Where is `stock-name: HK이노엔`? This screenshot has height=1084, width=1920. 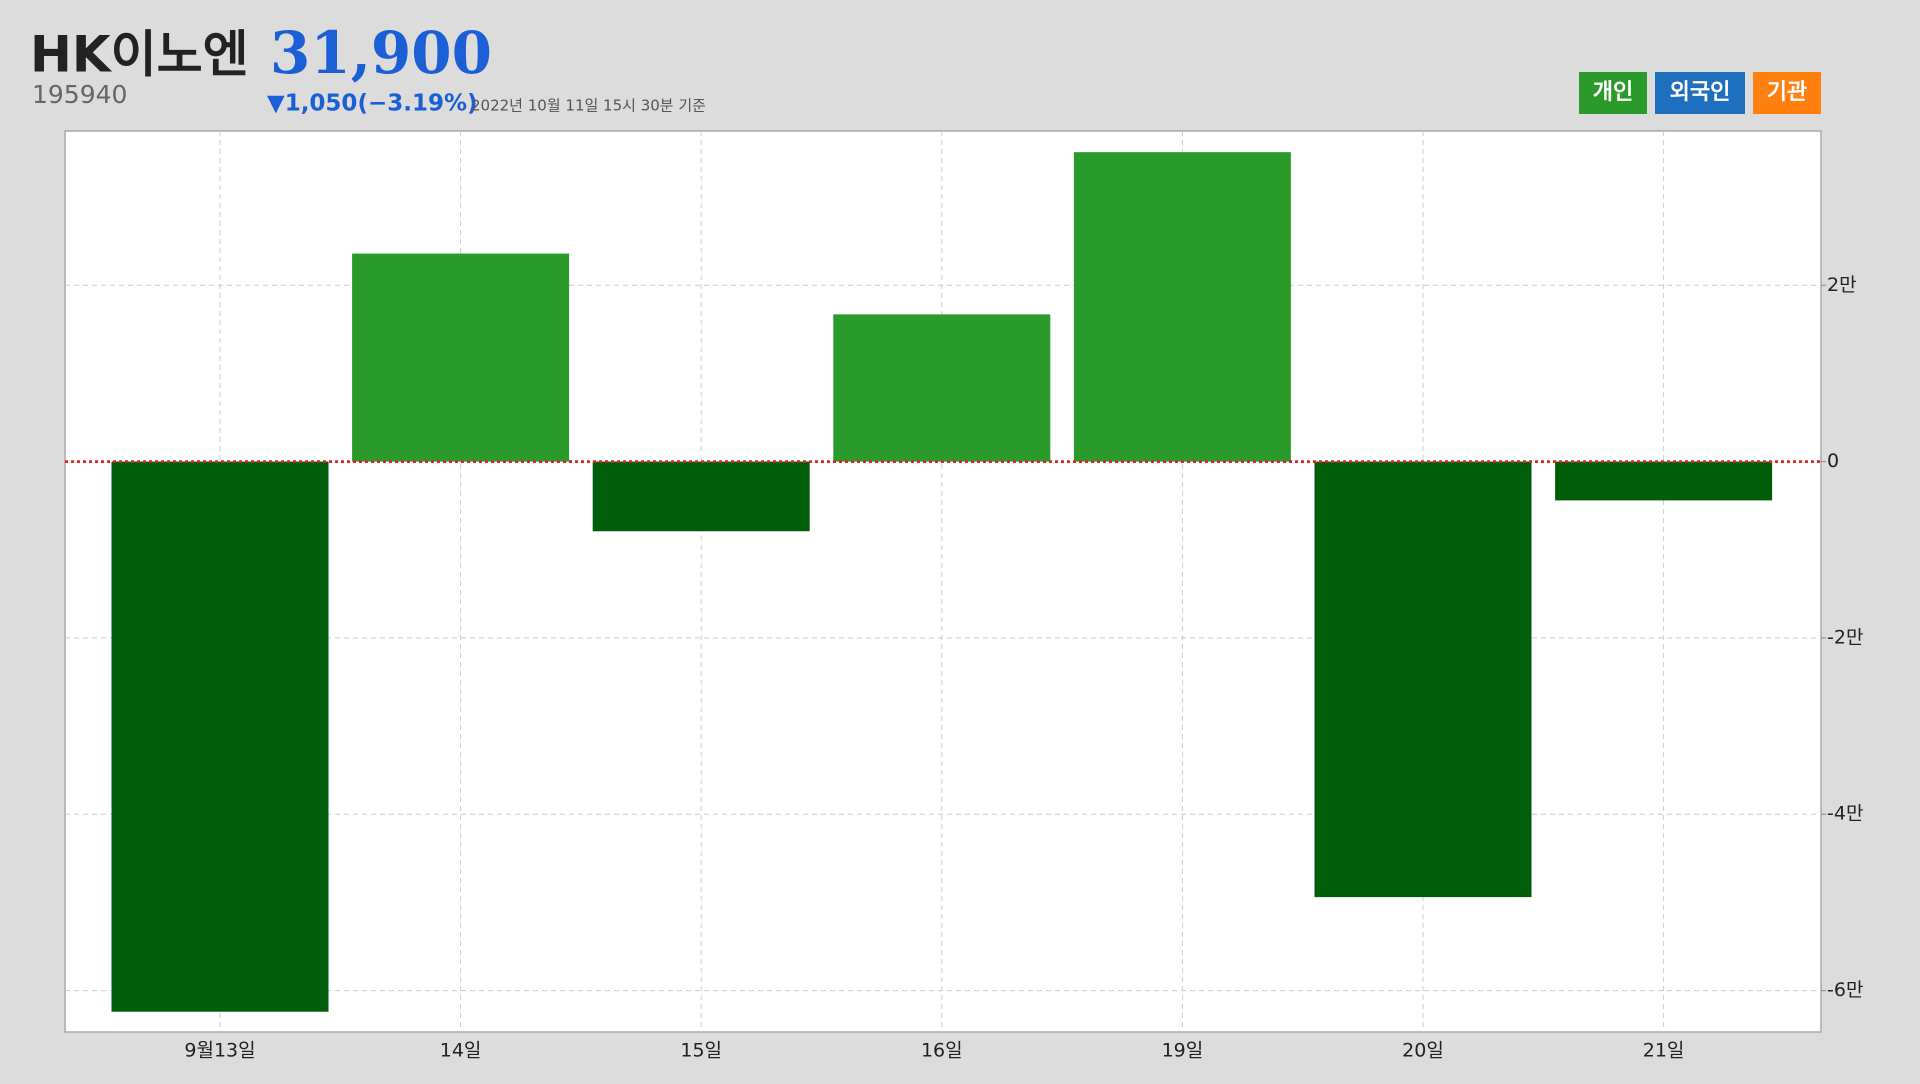
stock-name: HK이노엔 is located at coordinates (139, 55).